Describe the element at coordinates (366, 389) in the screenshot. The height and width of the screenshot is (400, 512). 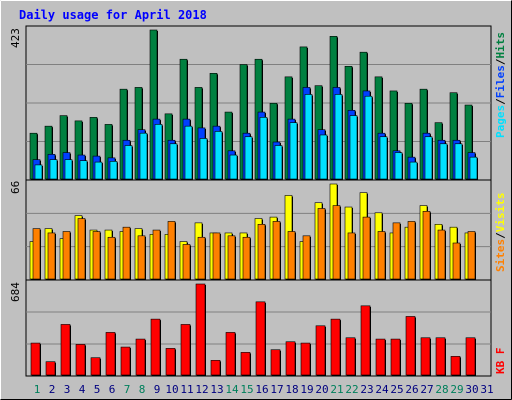
I see `x-label-day-23: 23` at that location.